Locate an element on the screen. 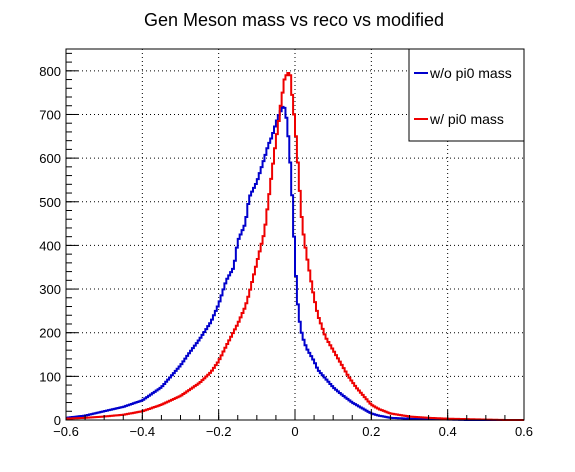 The height and width of the screenshot is (472, 575). x-tick-label: 0 is located at coordinates (294, 431).